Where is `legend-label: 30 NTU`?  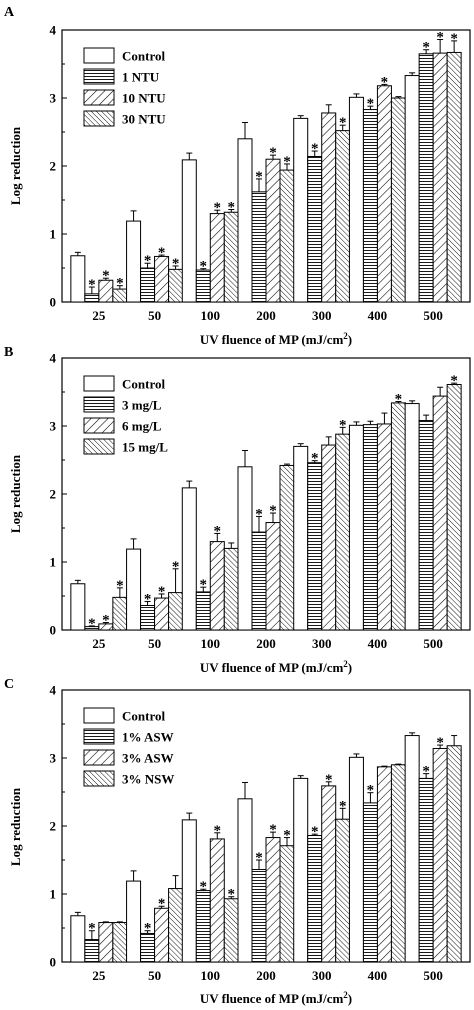
legend-label: 30 NTU is located at coordinates (144, 119).